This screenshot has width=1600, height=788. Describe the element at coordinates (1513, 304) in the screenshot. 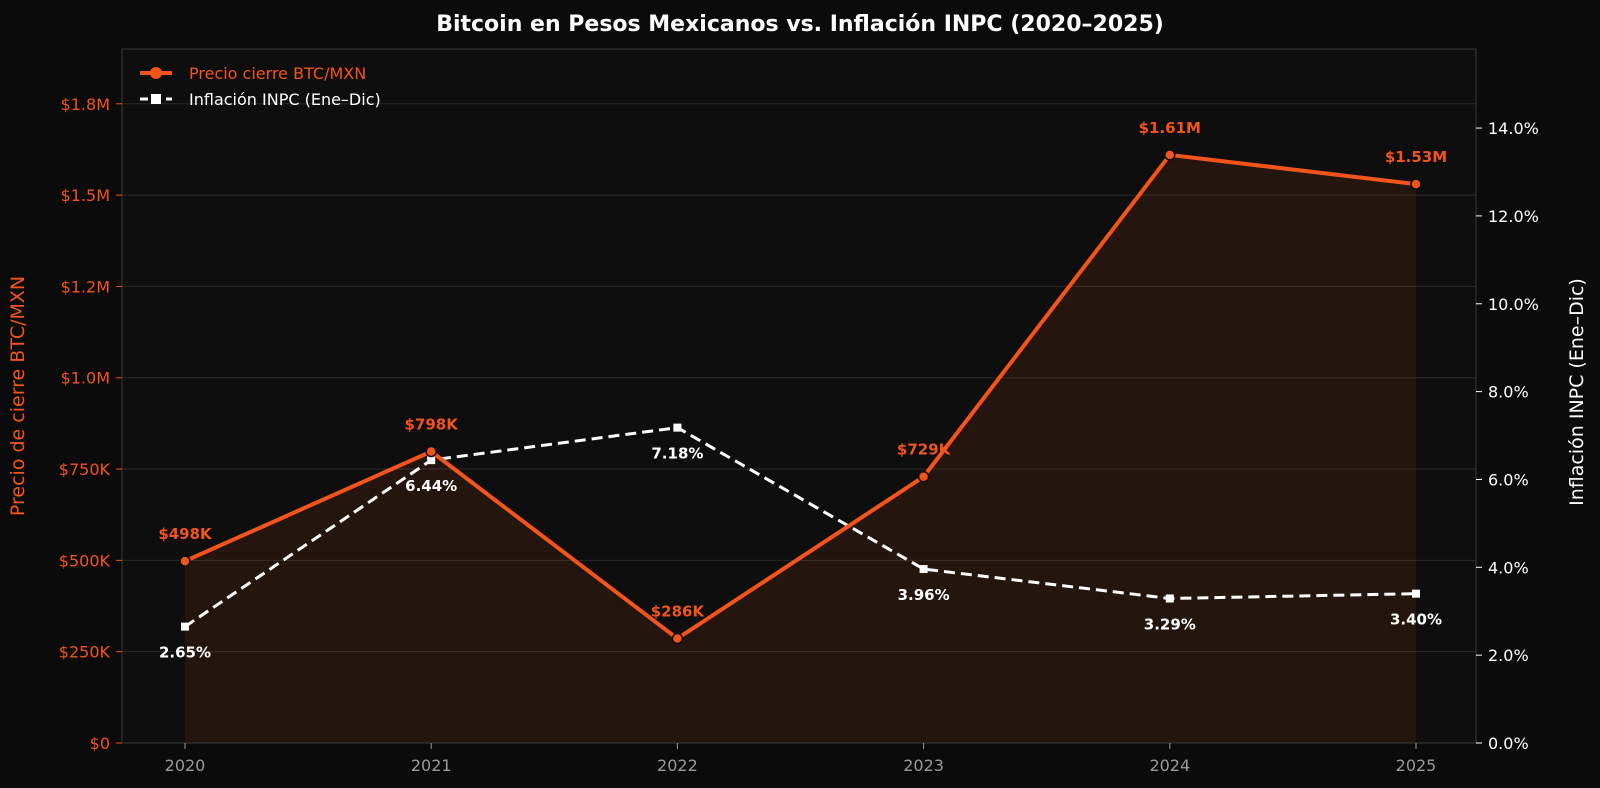

I see `y-tick-label-right: 10.0%` at that location.